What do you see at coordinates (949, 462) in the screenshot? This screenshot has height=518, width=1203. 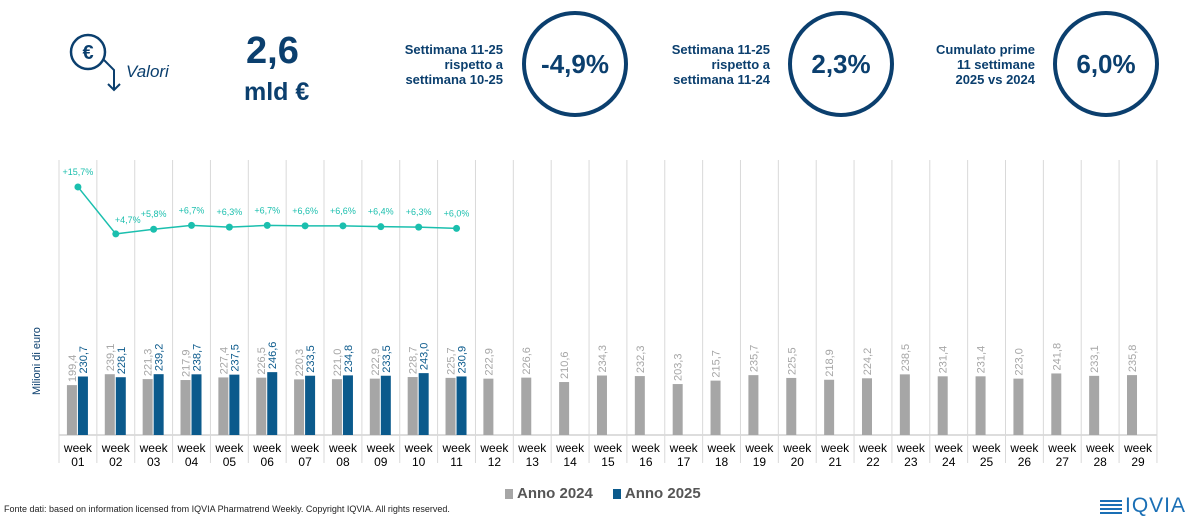 I see `x-tick-label: 24` at bounding box center [949, 462].